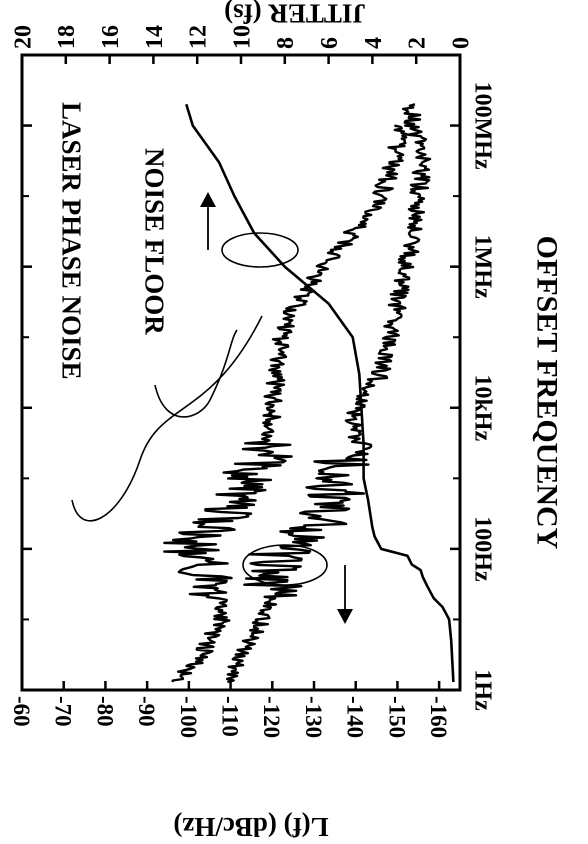 The height and width of the screenshot is (844, 588). What do you see at coordinates (63, 711) in the screenshot?
I see `left-axis-tick-label: -70` at bounding box center [63, 711].